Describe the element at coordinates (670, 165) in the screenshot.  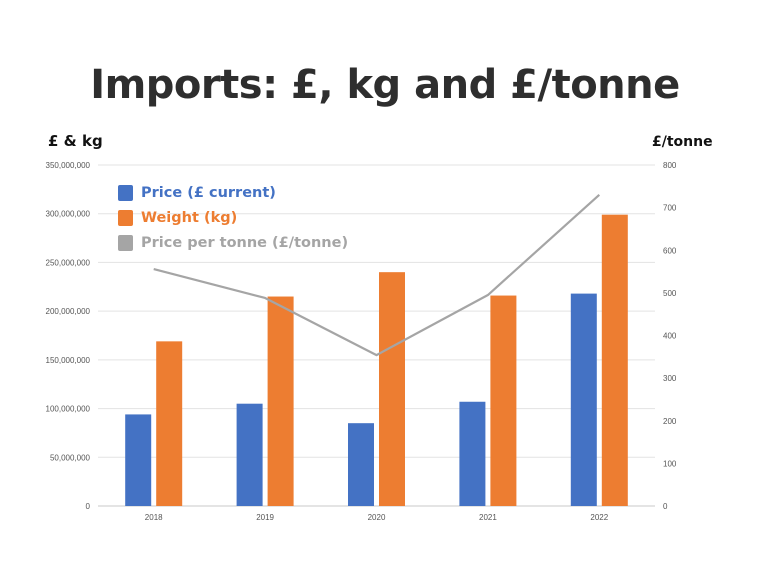
I see `y-right-tick-label: 800` at that location.